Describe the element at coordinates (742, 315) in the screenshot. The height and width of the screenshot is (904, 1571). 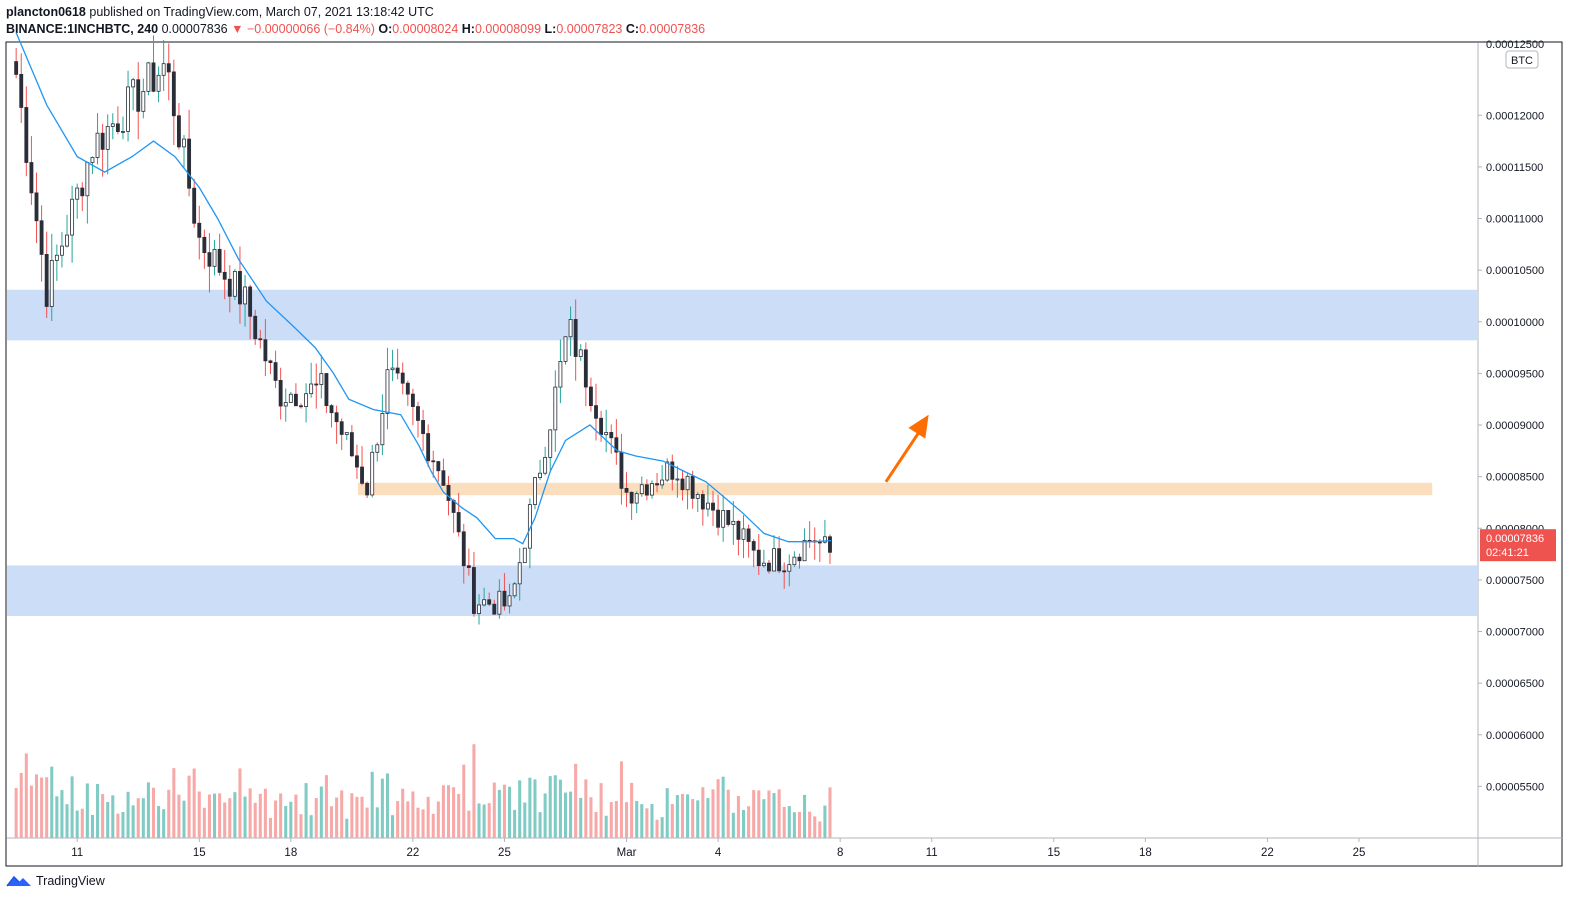
I see `zone-resistance` at that location.